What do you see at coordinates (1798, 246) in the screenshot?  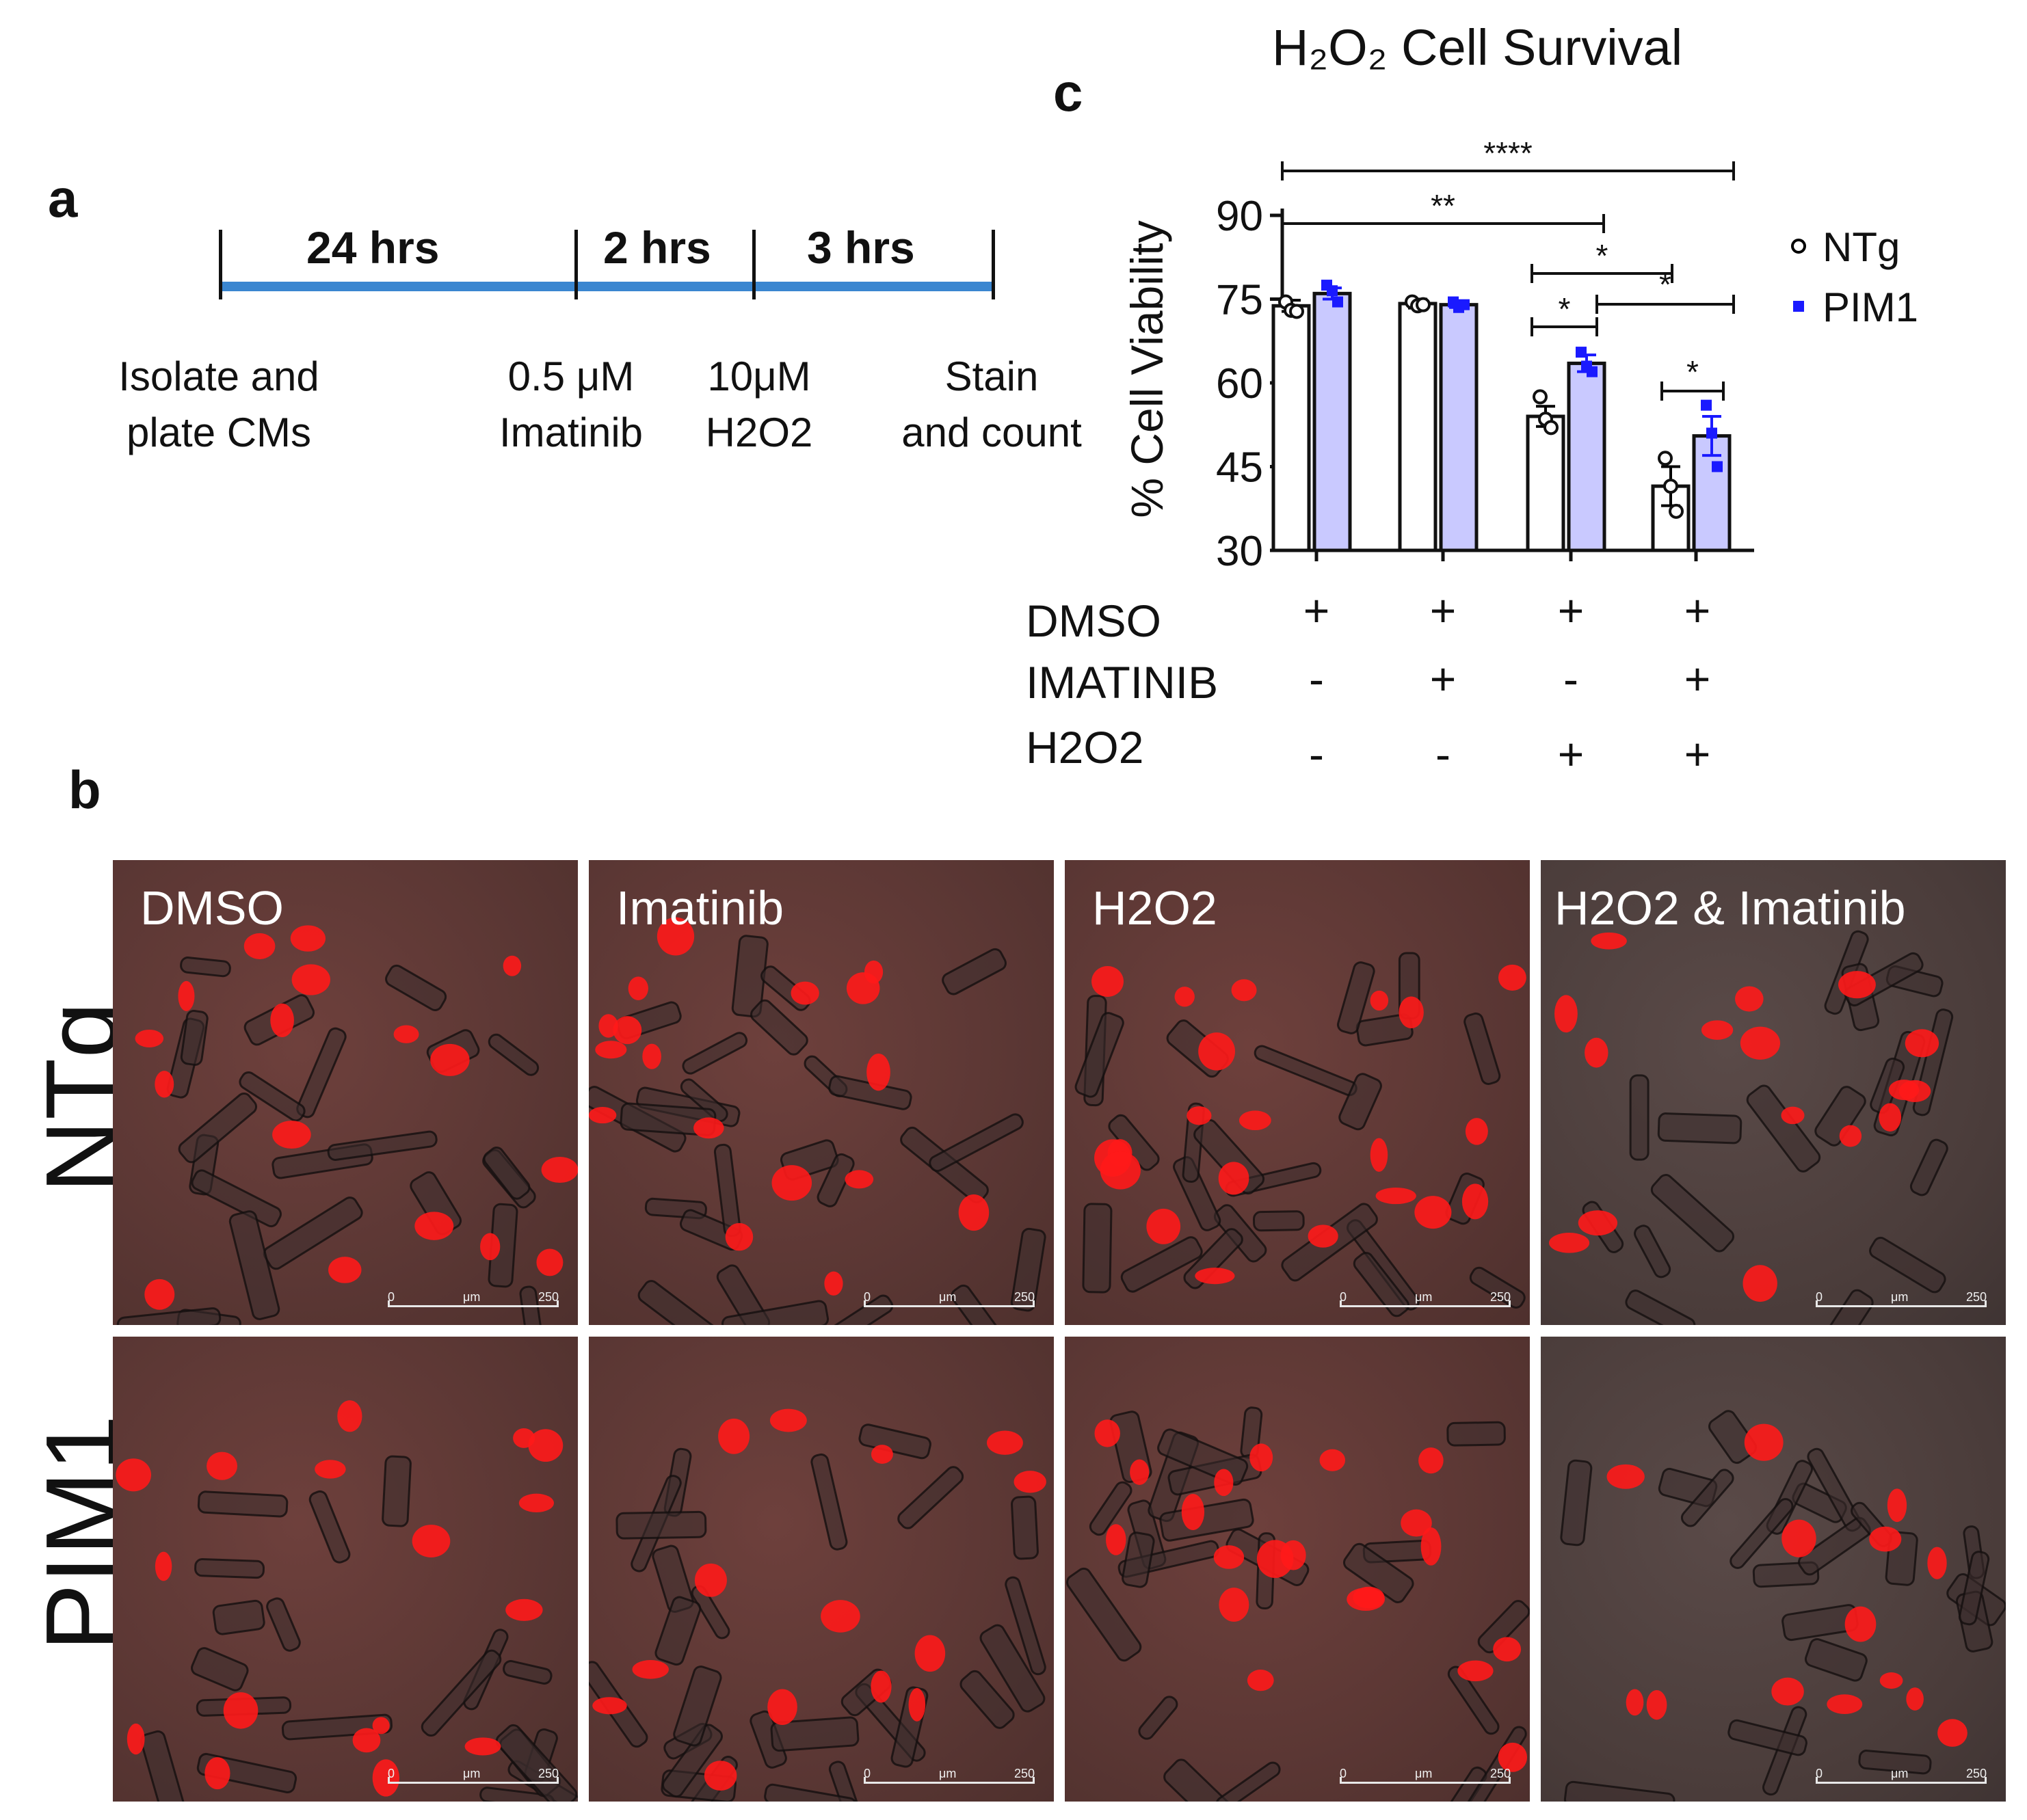 I see `legend-ntg-marker` at bounding box center [1798, 246].